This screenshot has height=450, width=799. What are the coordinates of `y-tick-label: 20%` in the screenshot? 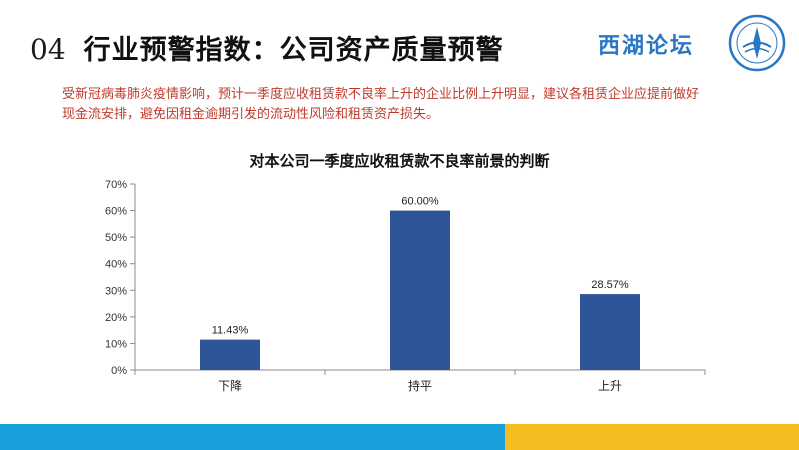 It's located at (116, 318).